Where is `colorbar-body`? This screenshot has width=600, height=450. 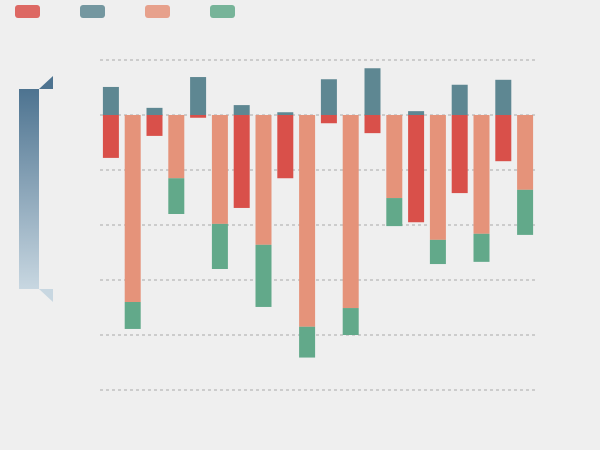
colorbar-body is located at coordinates (29, 189).